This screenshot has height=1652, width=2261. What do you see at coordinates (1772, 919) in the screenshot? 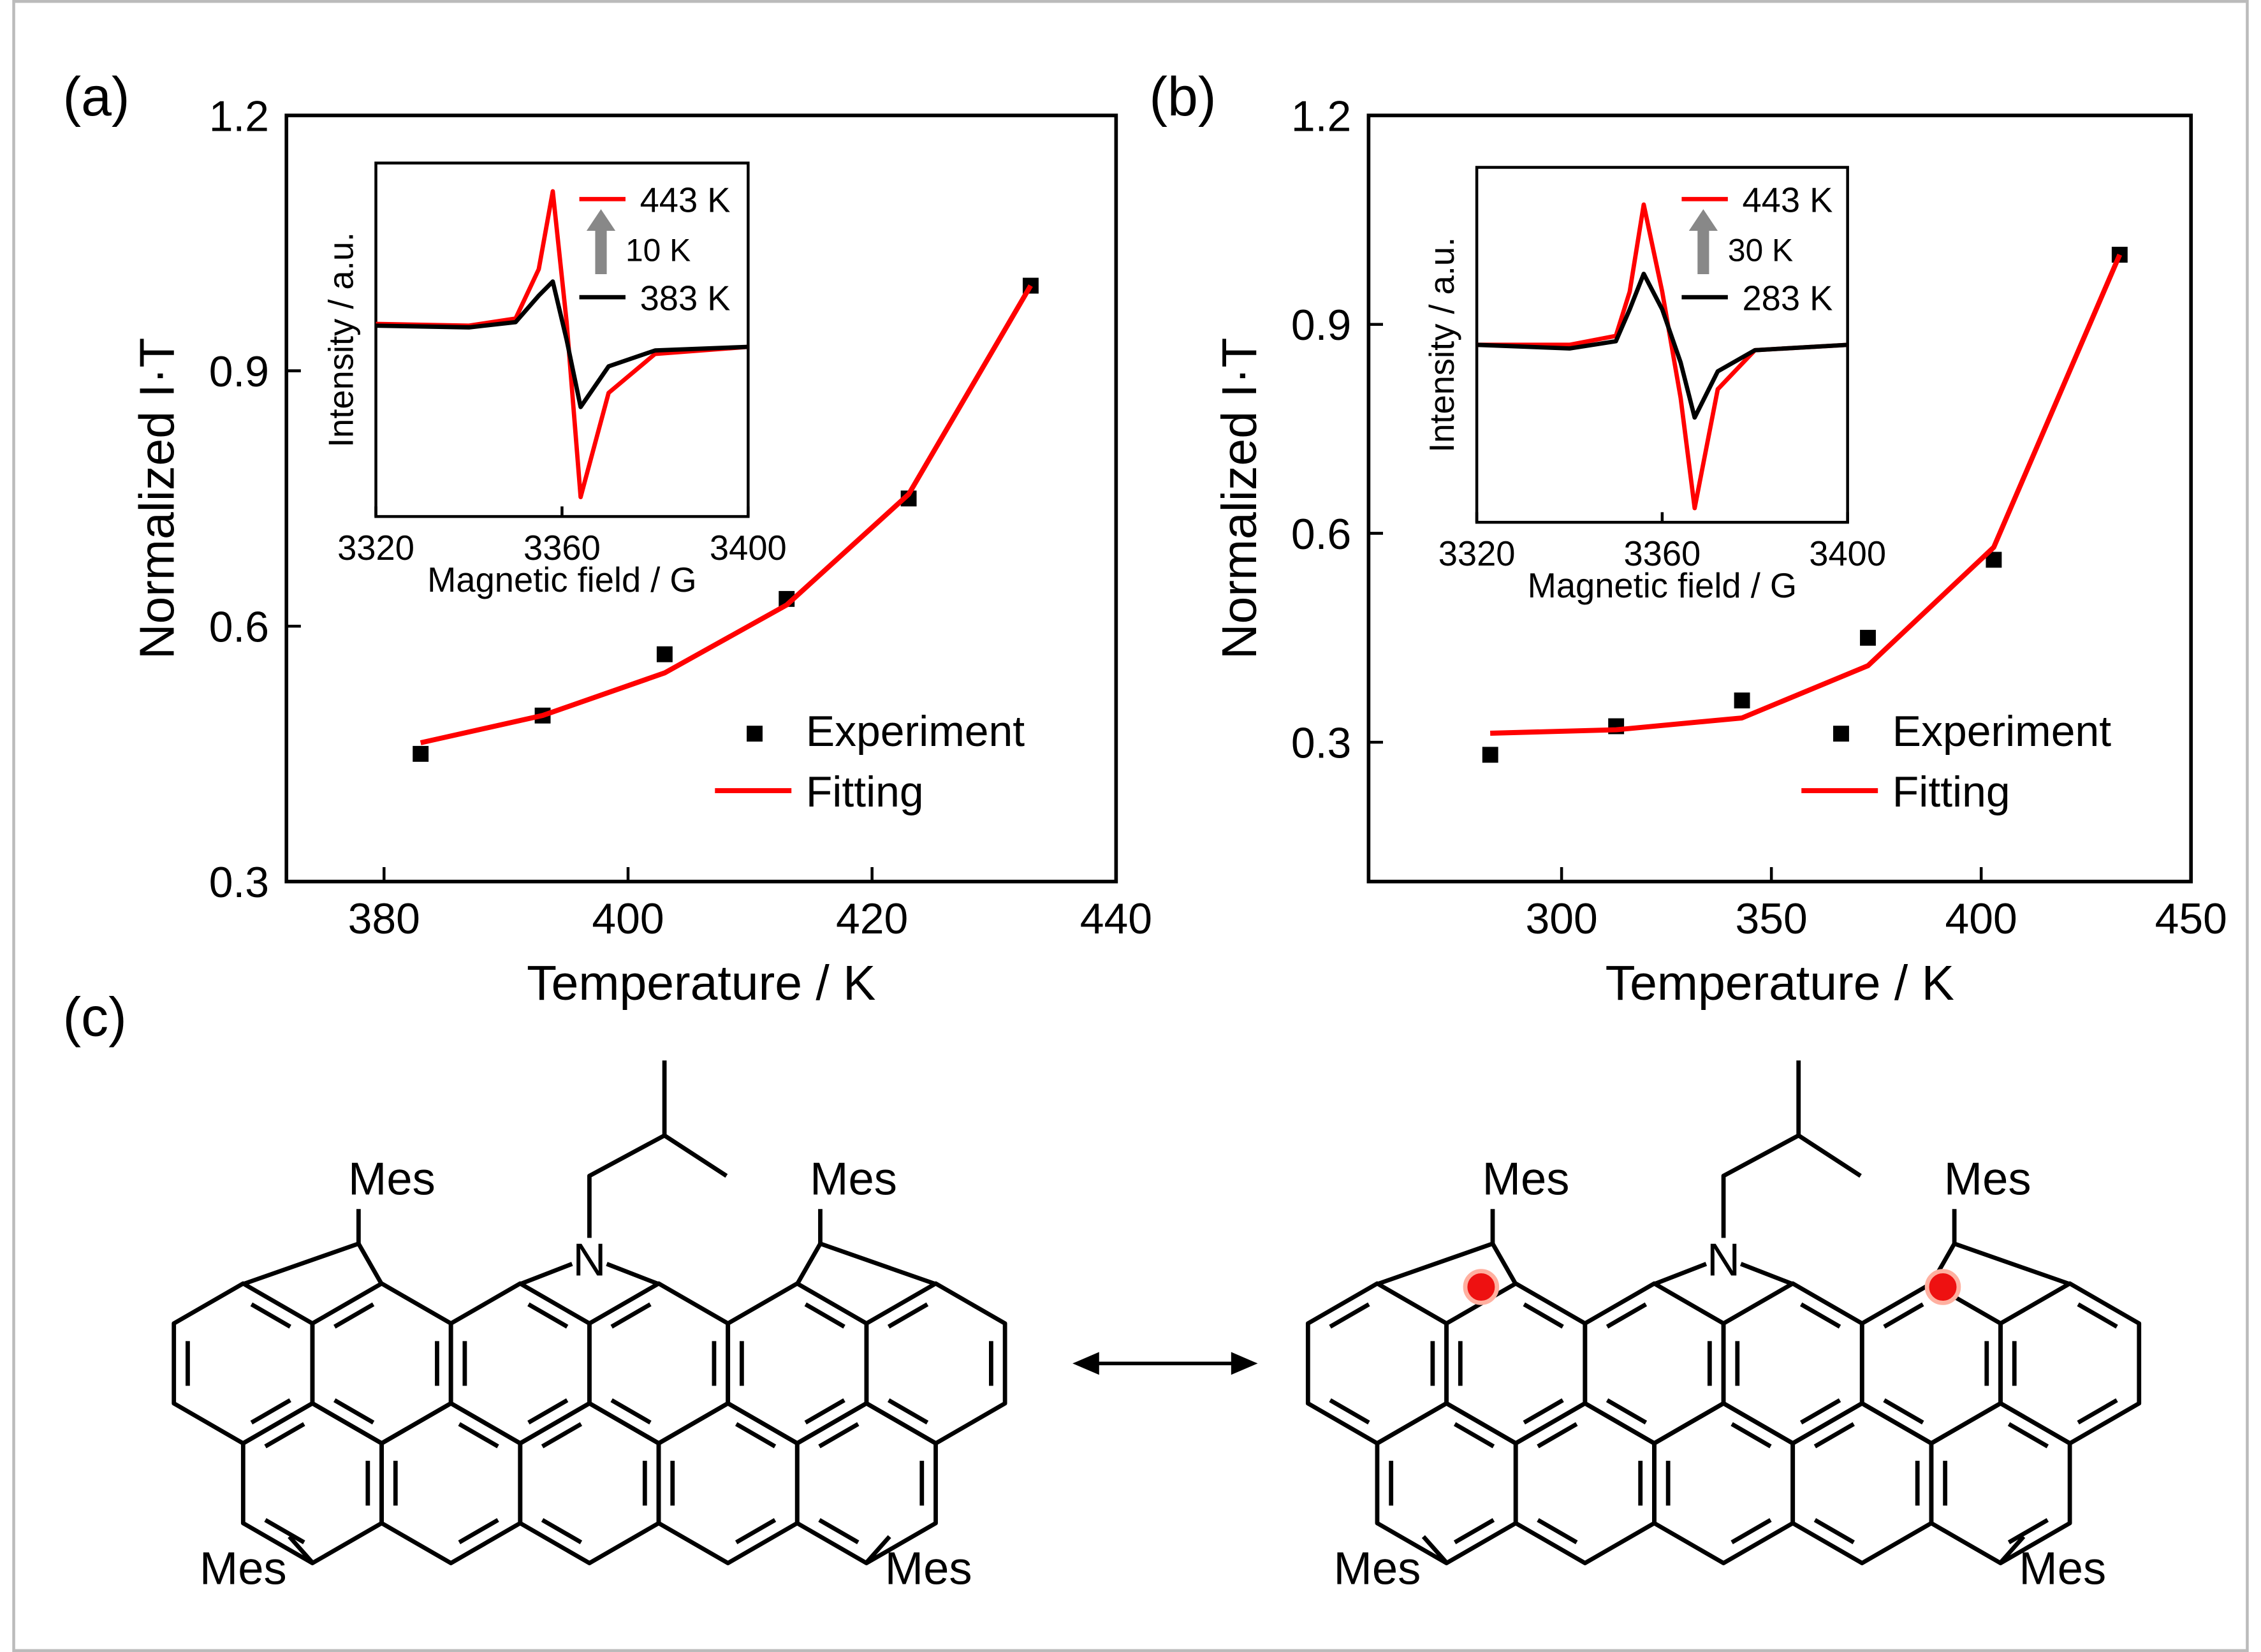
I see `x-tick-label: 350` at bounding box center [1772, 919].